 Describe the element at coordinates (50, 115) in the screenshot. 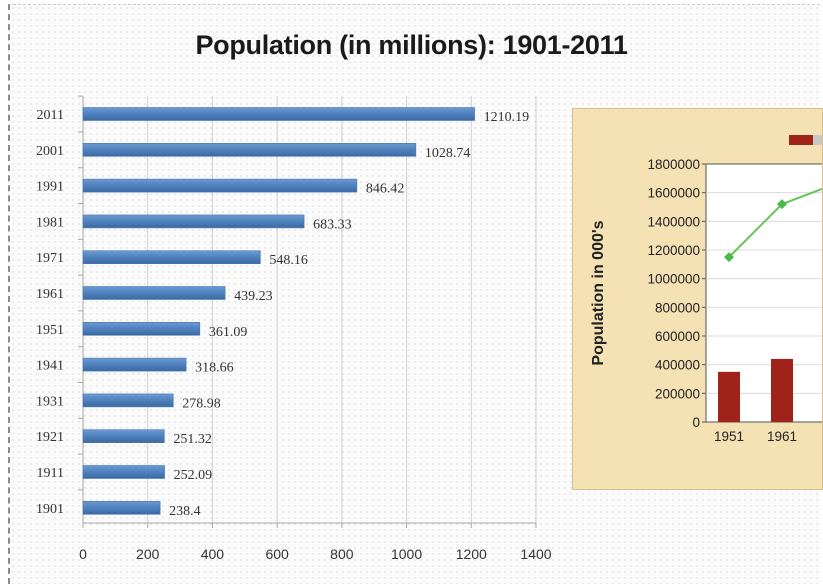

I see `y-category-label: 2011` at that location.